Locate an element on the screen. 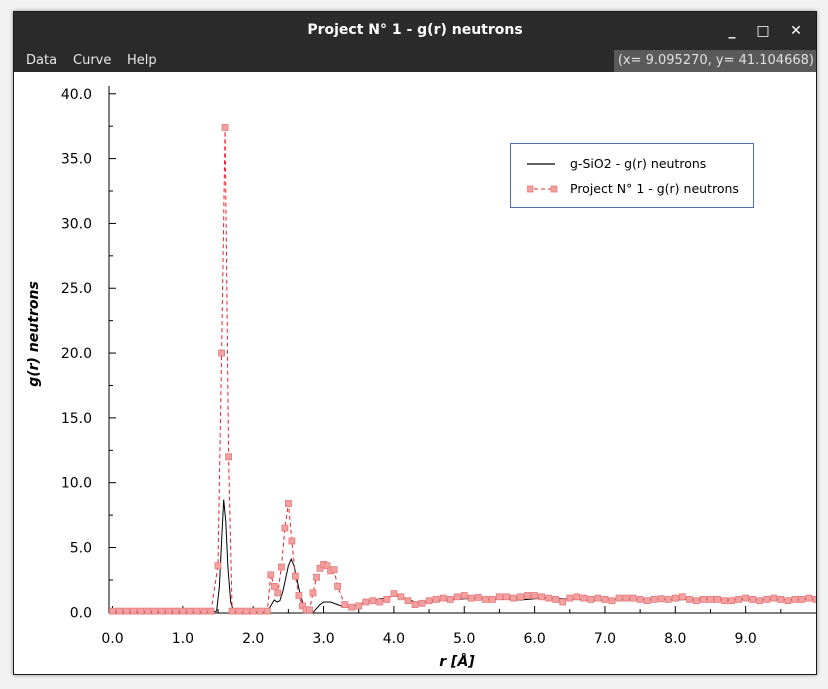 This screenshot has width=828, height=689. y-tick-label: 5.0 is located at coordinates (81, 549).